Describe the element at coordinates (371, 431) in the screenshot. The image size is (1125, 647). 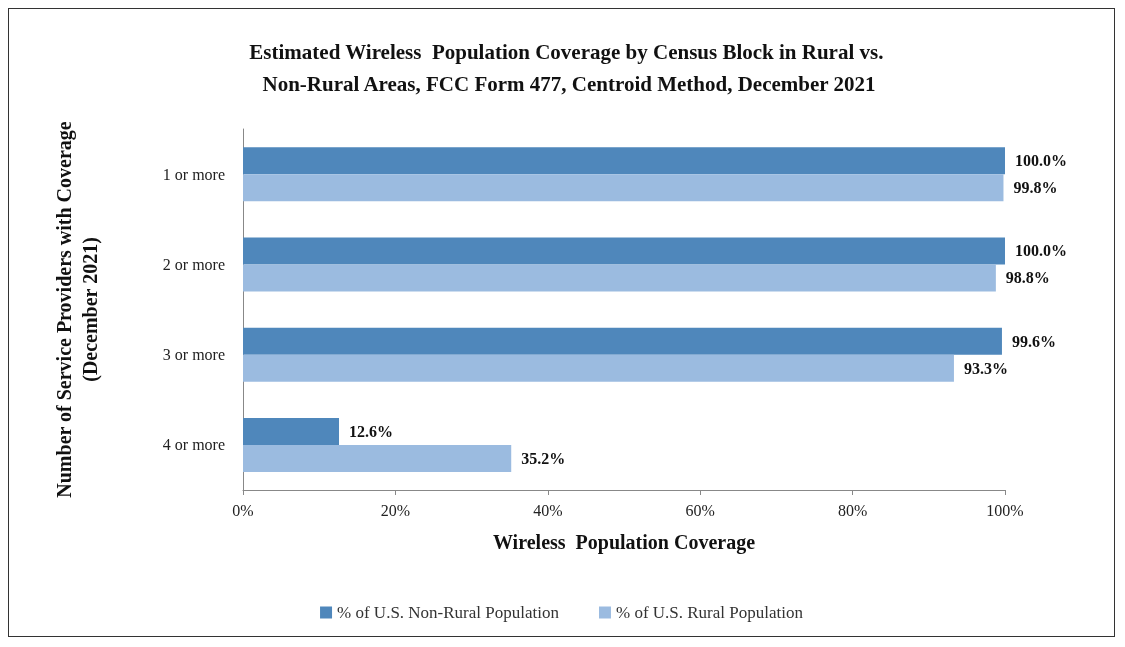
I see `data-label: 12.6%` at that location.